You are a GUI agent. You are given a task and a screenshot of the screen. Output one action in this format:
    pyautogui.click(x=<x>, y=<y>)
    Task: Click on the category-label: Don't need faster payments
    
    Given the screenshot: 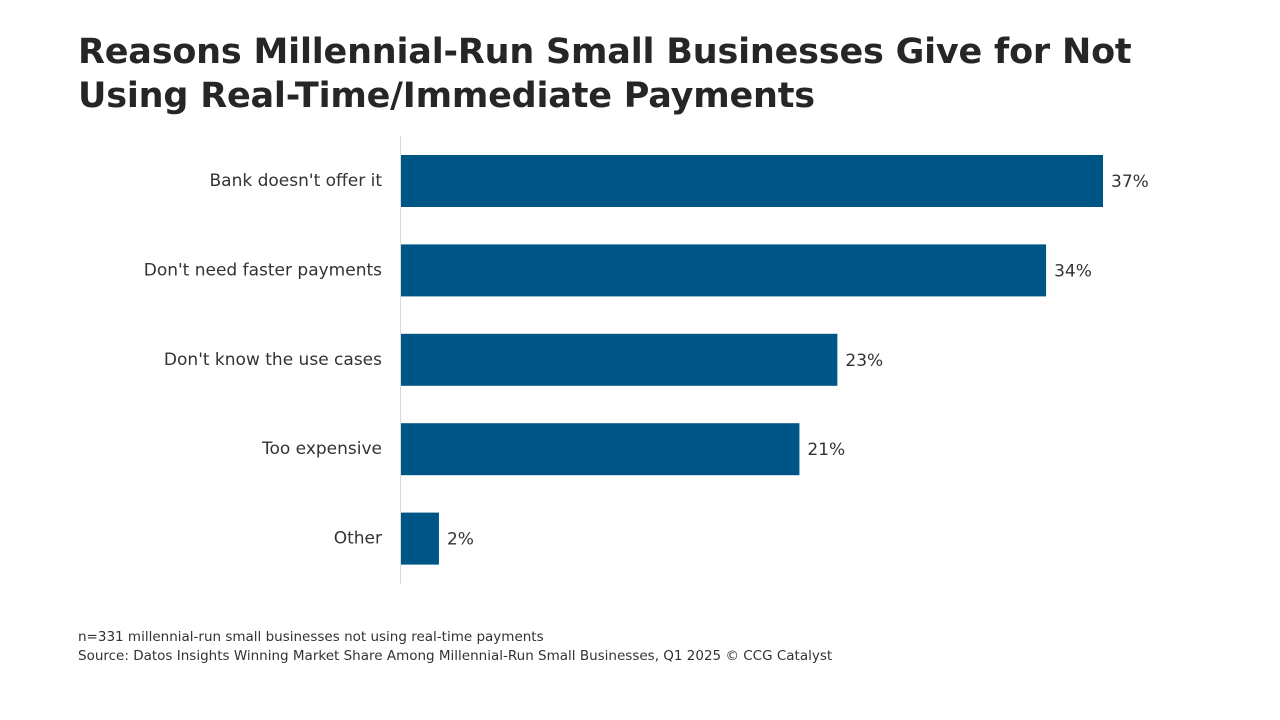 What is the action you would take?
    pyautogui.click(x=263, y=270)
    